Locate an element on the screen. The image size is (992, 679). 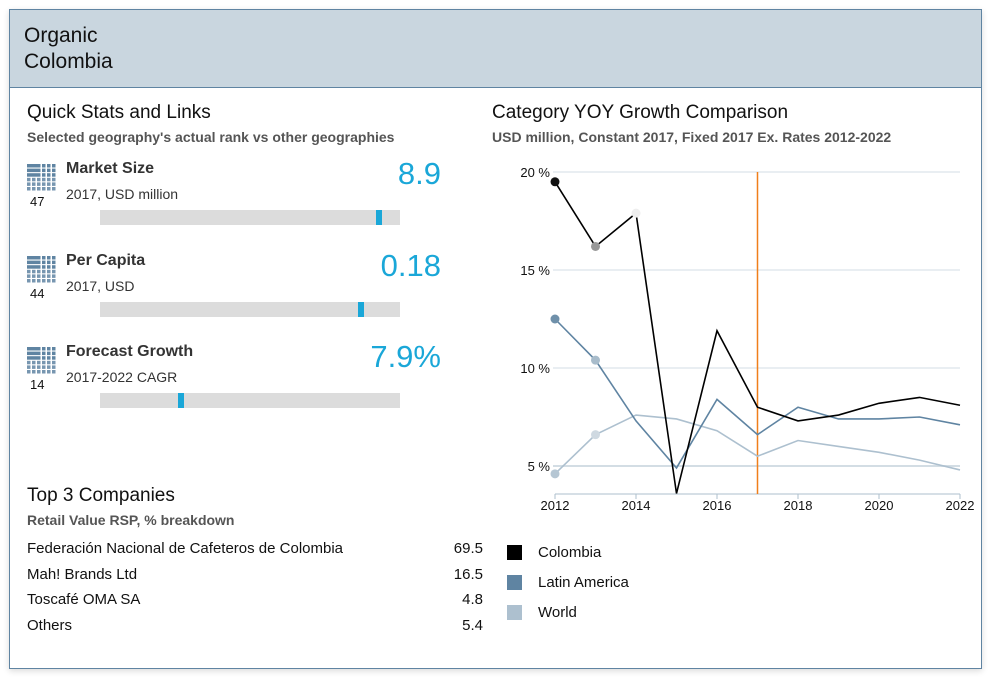
chart-legend: Colombia Latin America World is located at coordinates (568, 582).